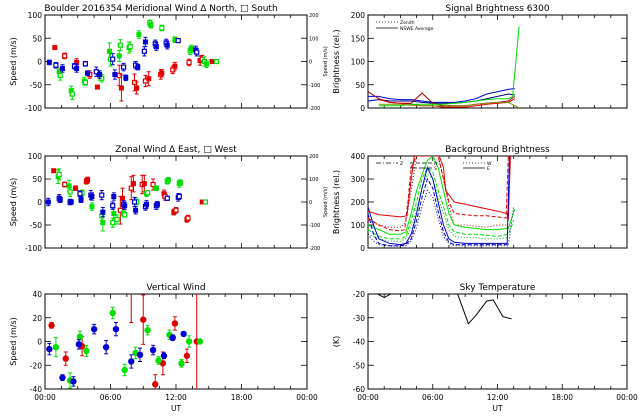  What do you see at coordinates (358, 202) in the screenshot?
I see `y-tick-label: 200` at bounding box center [358, 202].